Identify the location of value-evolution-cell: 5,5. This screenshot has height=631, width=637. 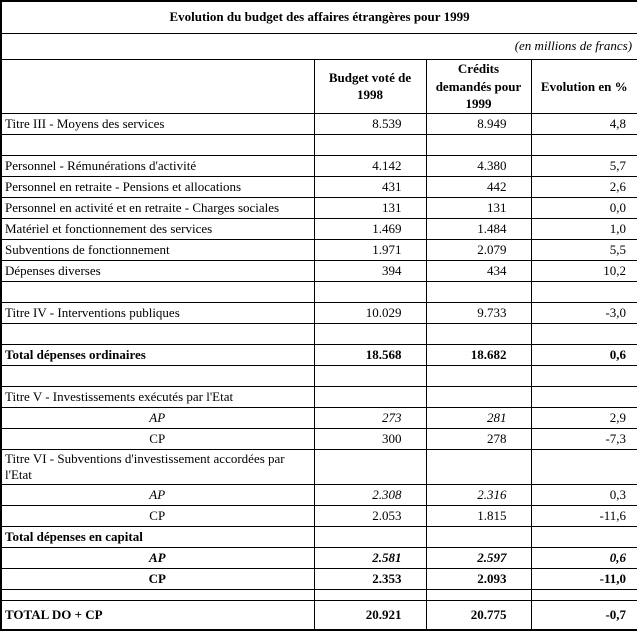
(583, 249).